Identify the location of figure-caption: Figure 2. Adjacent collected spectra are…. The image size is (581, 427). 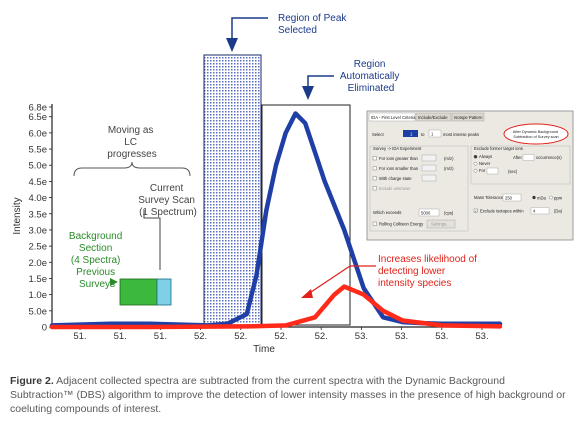
(290, 395).